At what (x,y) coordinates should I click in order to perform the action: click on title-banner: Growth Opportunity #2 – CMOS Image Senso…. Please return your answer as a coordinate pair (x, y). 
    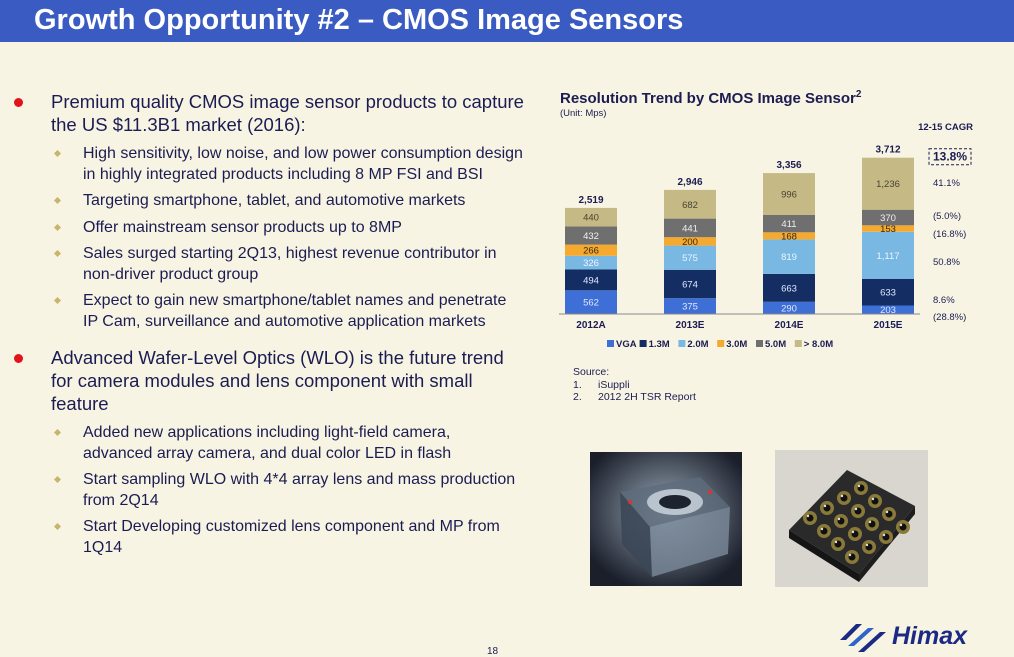
    Looking at the image, I should click on (507, 21).